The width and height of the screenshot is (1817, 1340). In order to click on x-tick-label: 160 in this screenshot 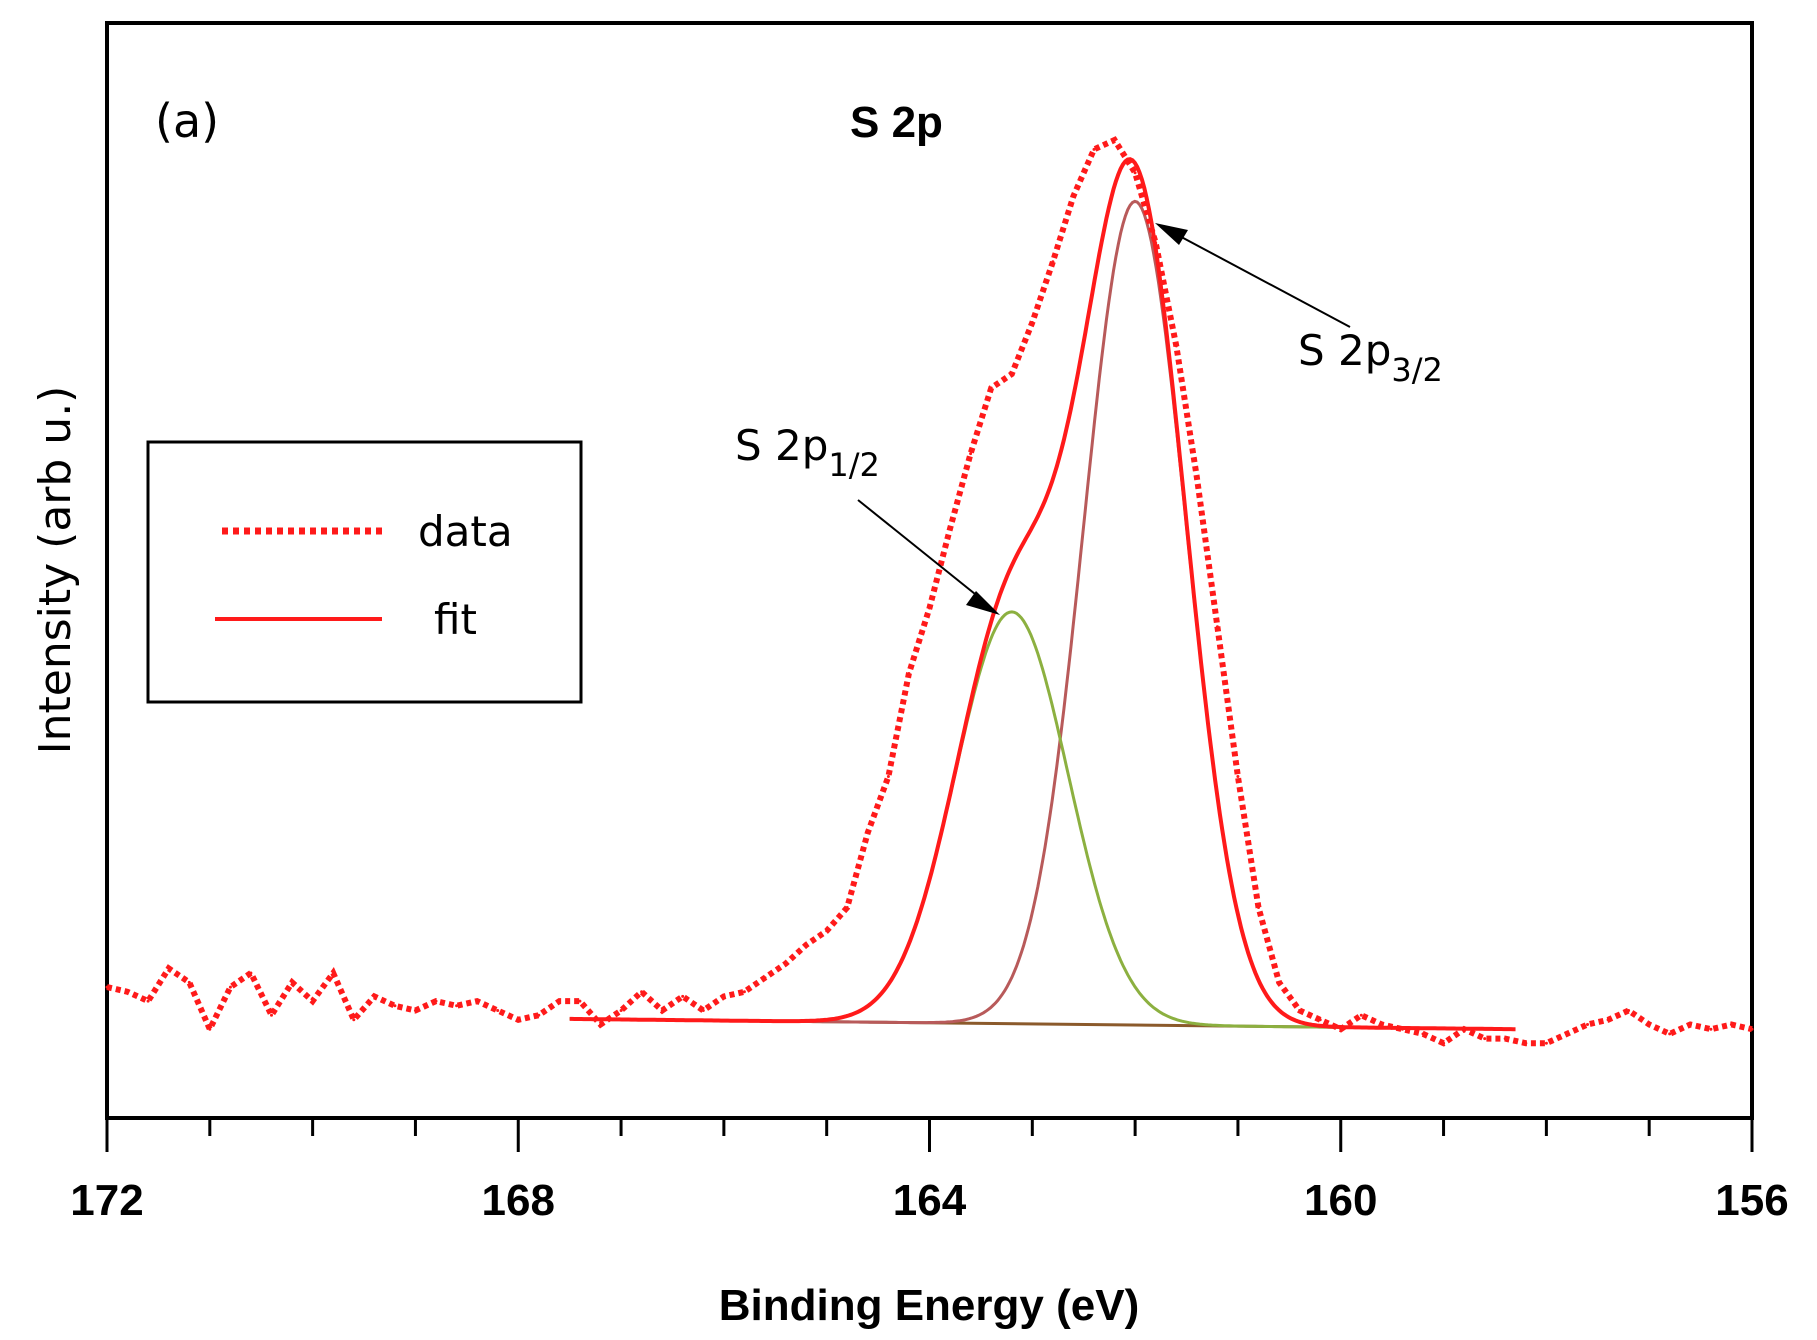, I will do `click(1340, 1200)`.